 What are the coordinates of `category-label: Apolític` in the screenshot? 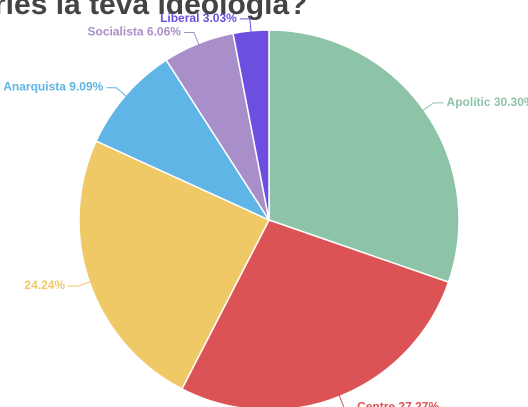 It's located at (469, 102).